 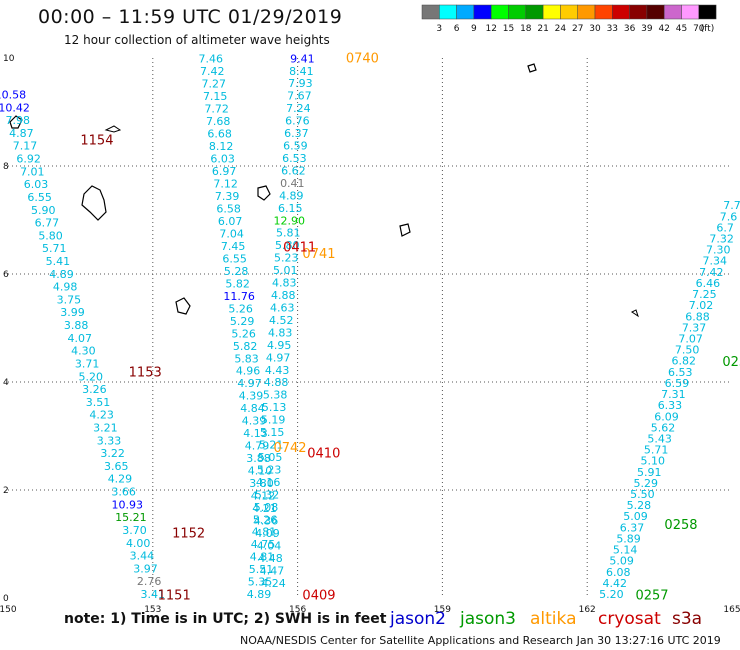 What do you see at coordinates (50, 235) in the screenshot?
I see `wave-height-value: 5.80` at bounding box center [50, 235].